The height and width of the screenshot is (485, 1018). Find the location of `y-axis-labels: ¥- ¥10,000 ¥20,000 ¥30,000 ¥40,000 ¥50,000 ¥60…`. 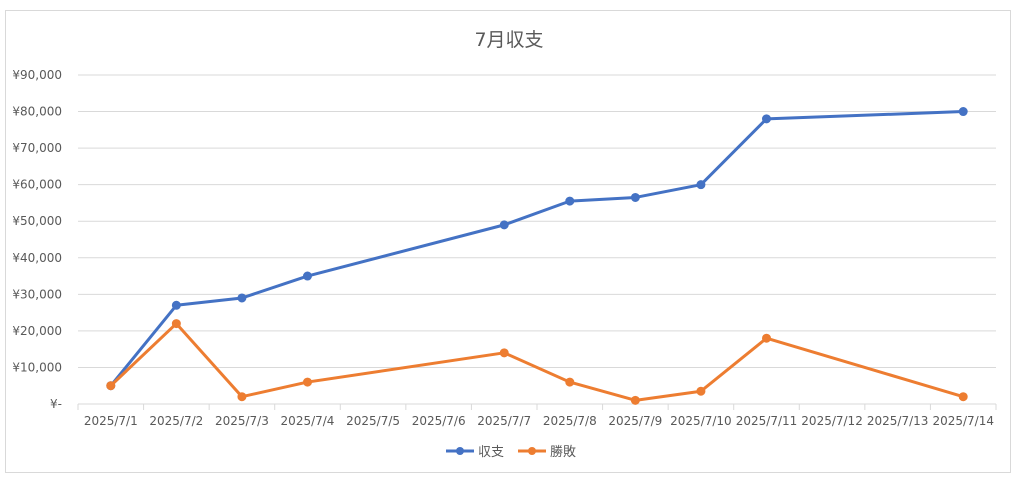

y-axis-labels: ¥- ¥10,000 ¥20,000 ¥30,000 ¥40,000 ¥50,000 ¥60… is located at coordinates (37, 239).